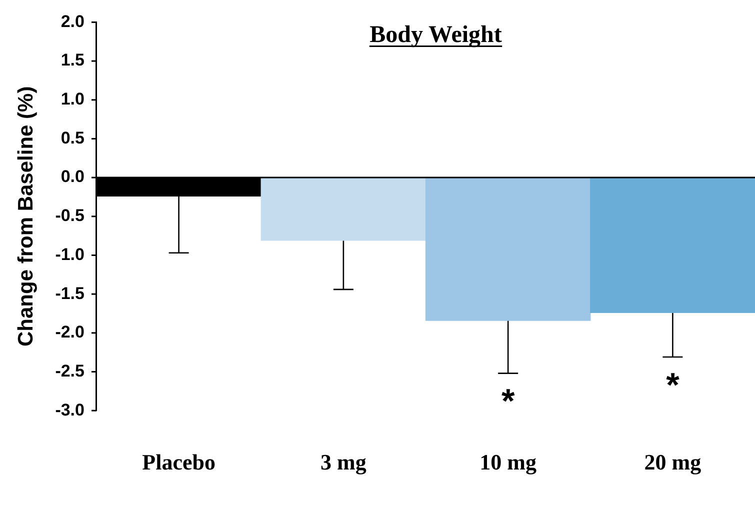  I want to click on x-tick-label: 3 mg, so click(343, 461).